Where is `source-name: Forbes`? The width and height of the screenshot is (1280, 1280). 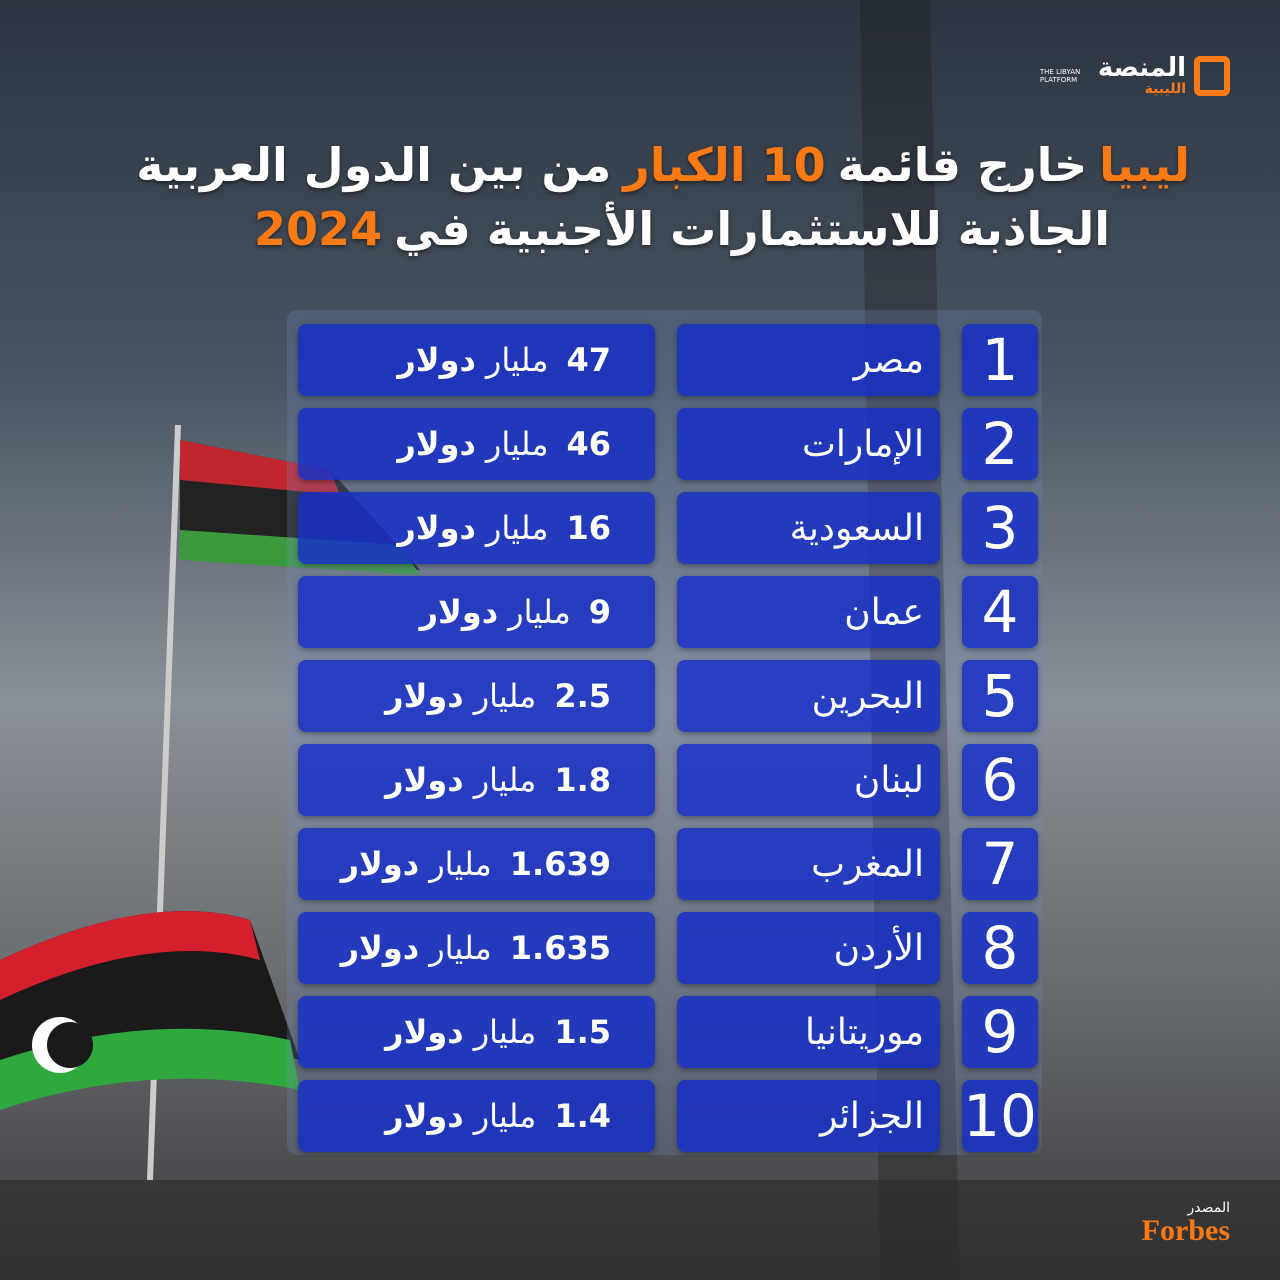 source-name: Forbes is located at coordinates (1185, 1230).